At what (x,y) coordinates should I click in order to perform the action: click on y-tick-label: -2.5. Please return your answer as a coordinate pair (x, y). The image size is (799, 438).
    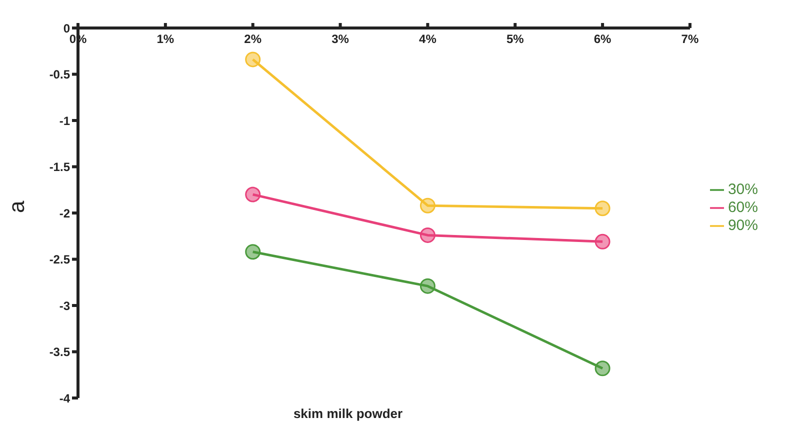
    Looking at the image, I should click on (59, 259).